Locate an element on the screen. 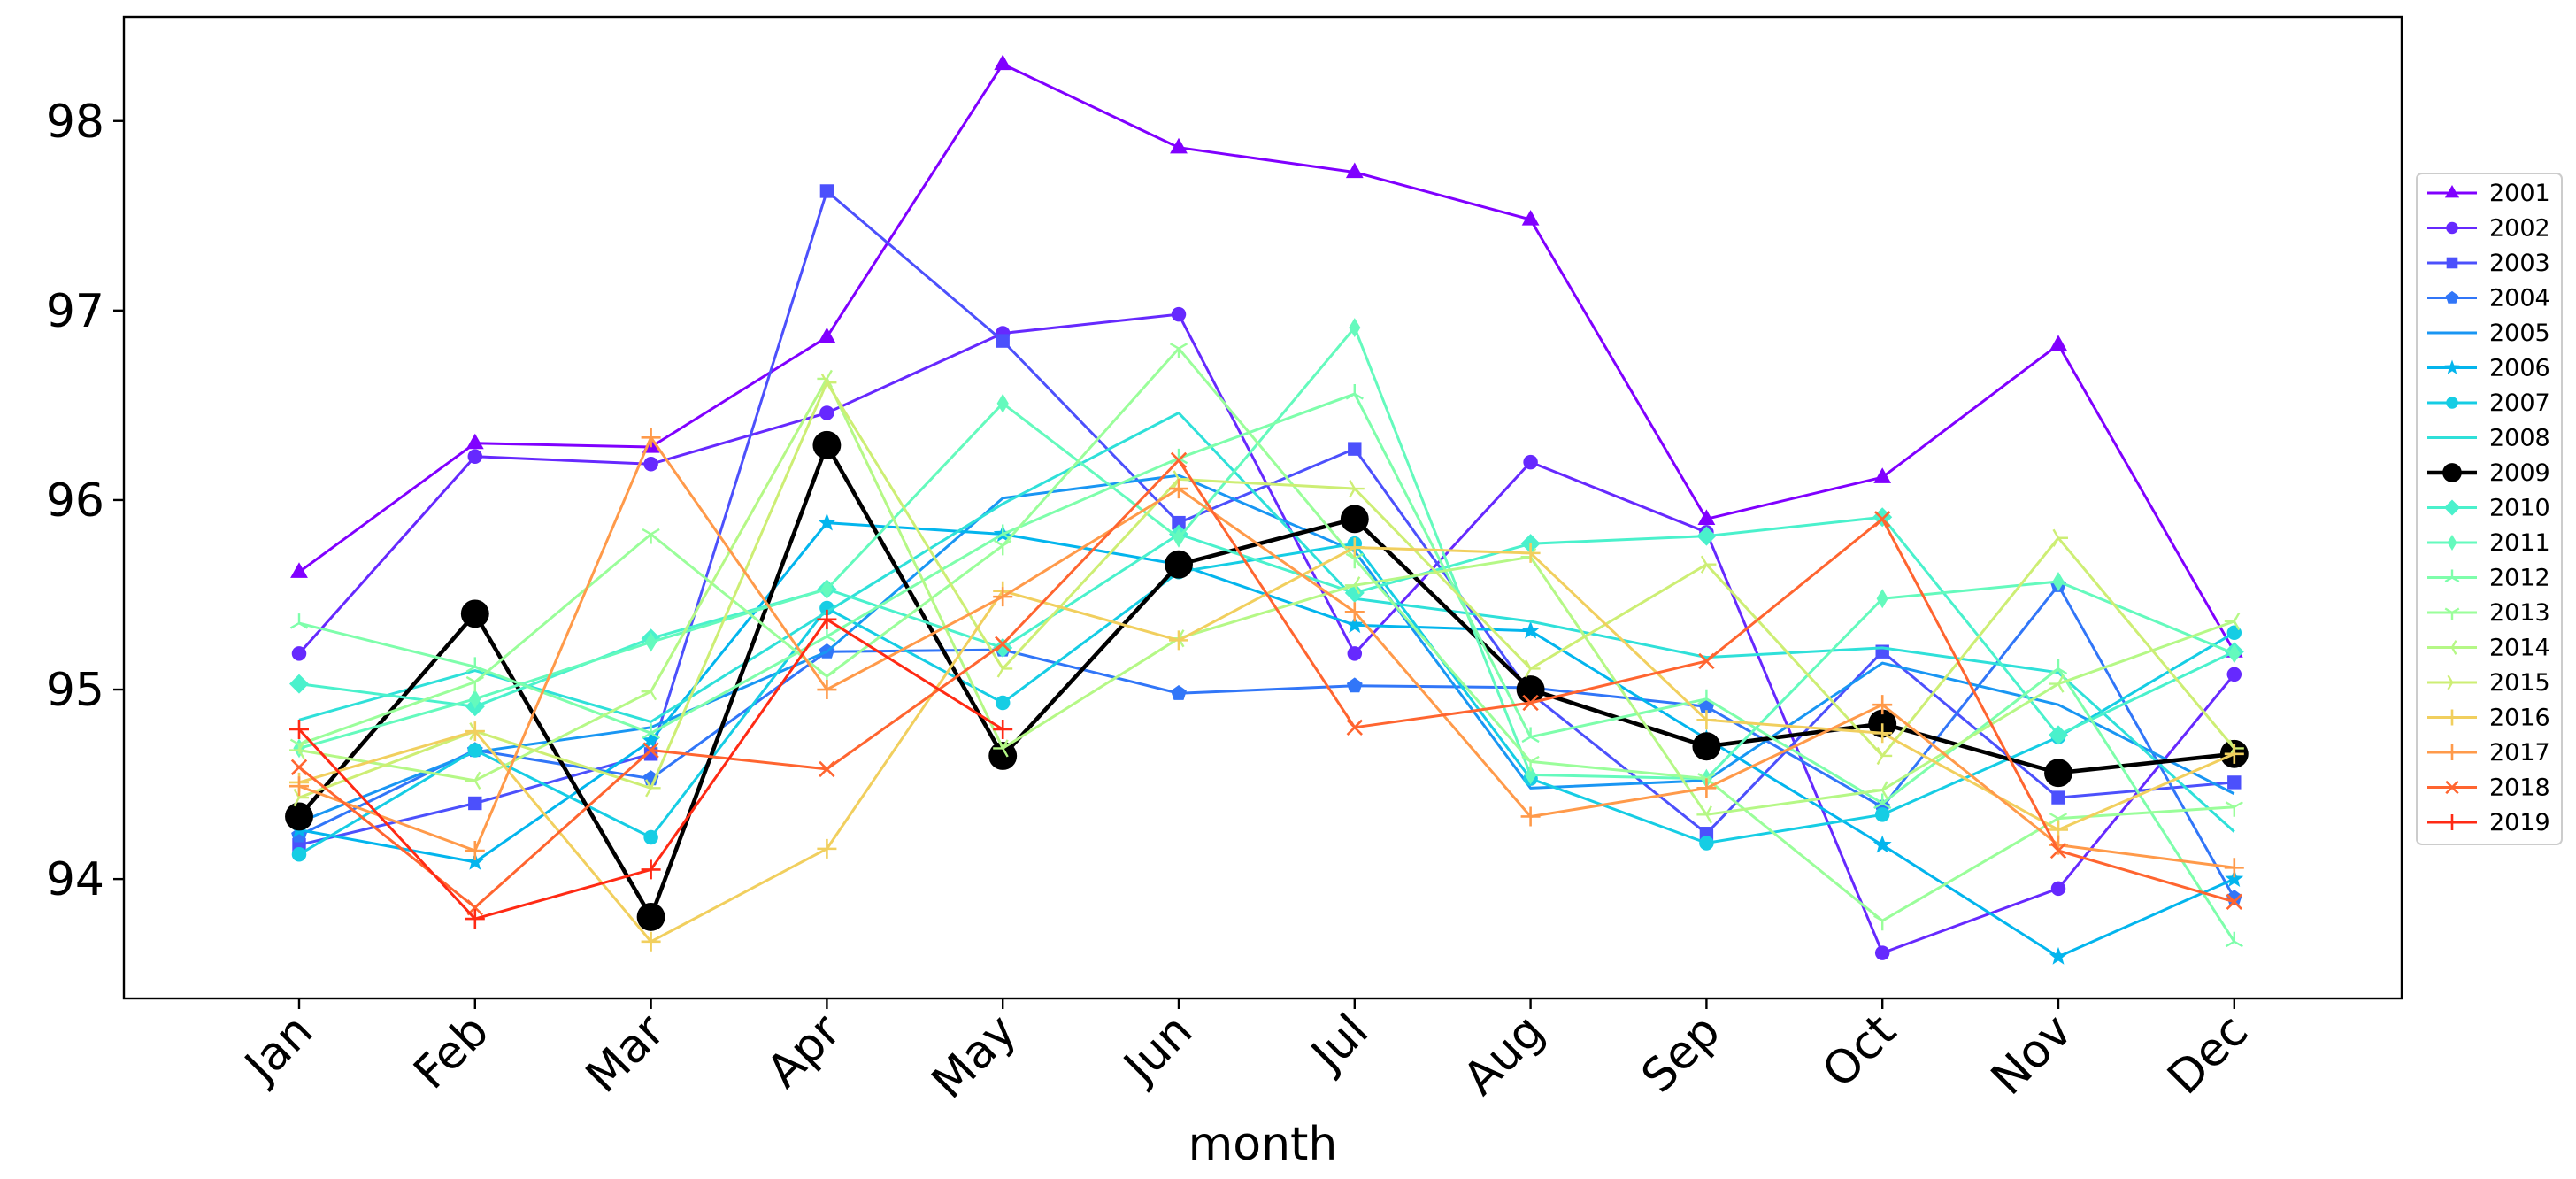  data-point-2002-Mar is located at coordinates (650, 465).